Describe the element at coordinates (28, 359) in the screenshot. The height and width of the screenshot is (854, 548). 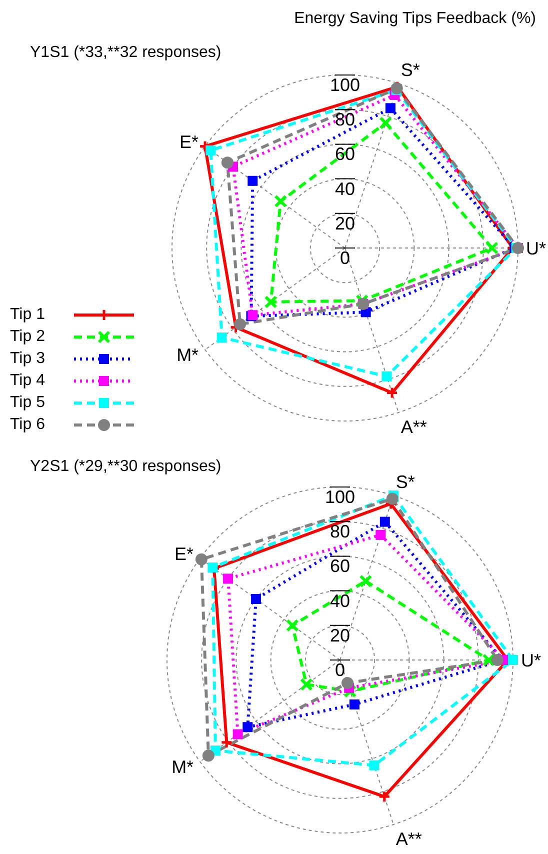
I see `legend-label: Tip 3` at that location.